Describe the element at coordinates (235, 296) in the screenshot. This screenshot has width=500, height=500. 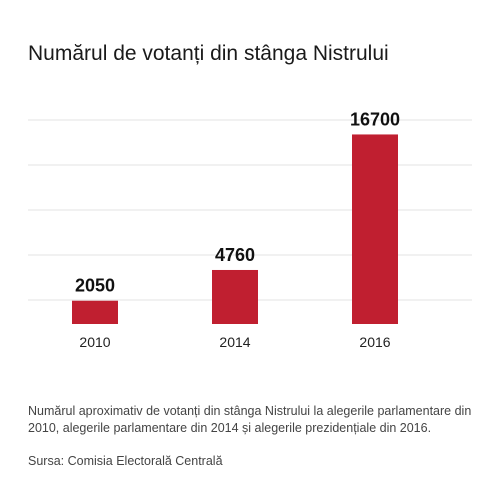
I see `bar-2014` at that location.